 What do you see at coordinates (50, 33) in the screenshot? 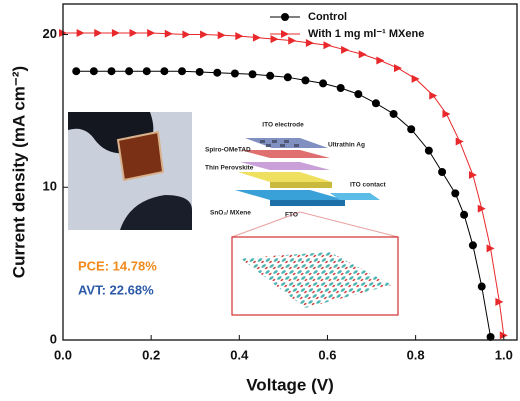
I see `y-tick-label: 20` at bounding box center [50, 33].